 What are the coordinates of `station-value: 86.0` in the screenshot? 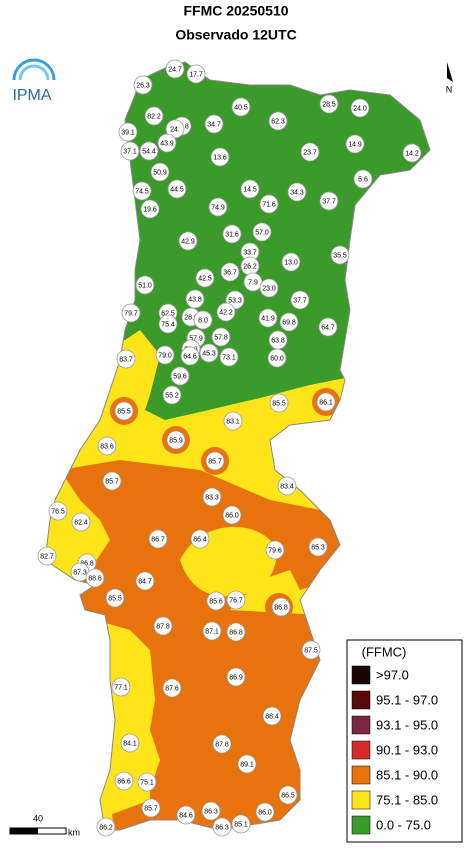 It's located at (265, 812).